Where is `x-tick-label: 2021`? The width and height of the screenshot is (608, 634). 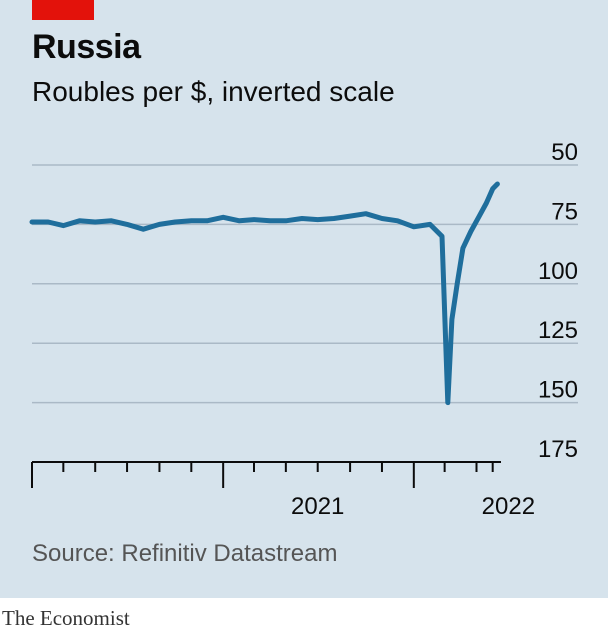
x-tick-label: 2021 is located at coordinates (317, 506).